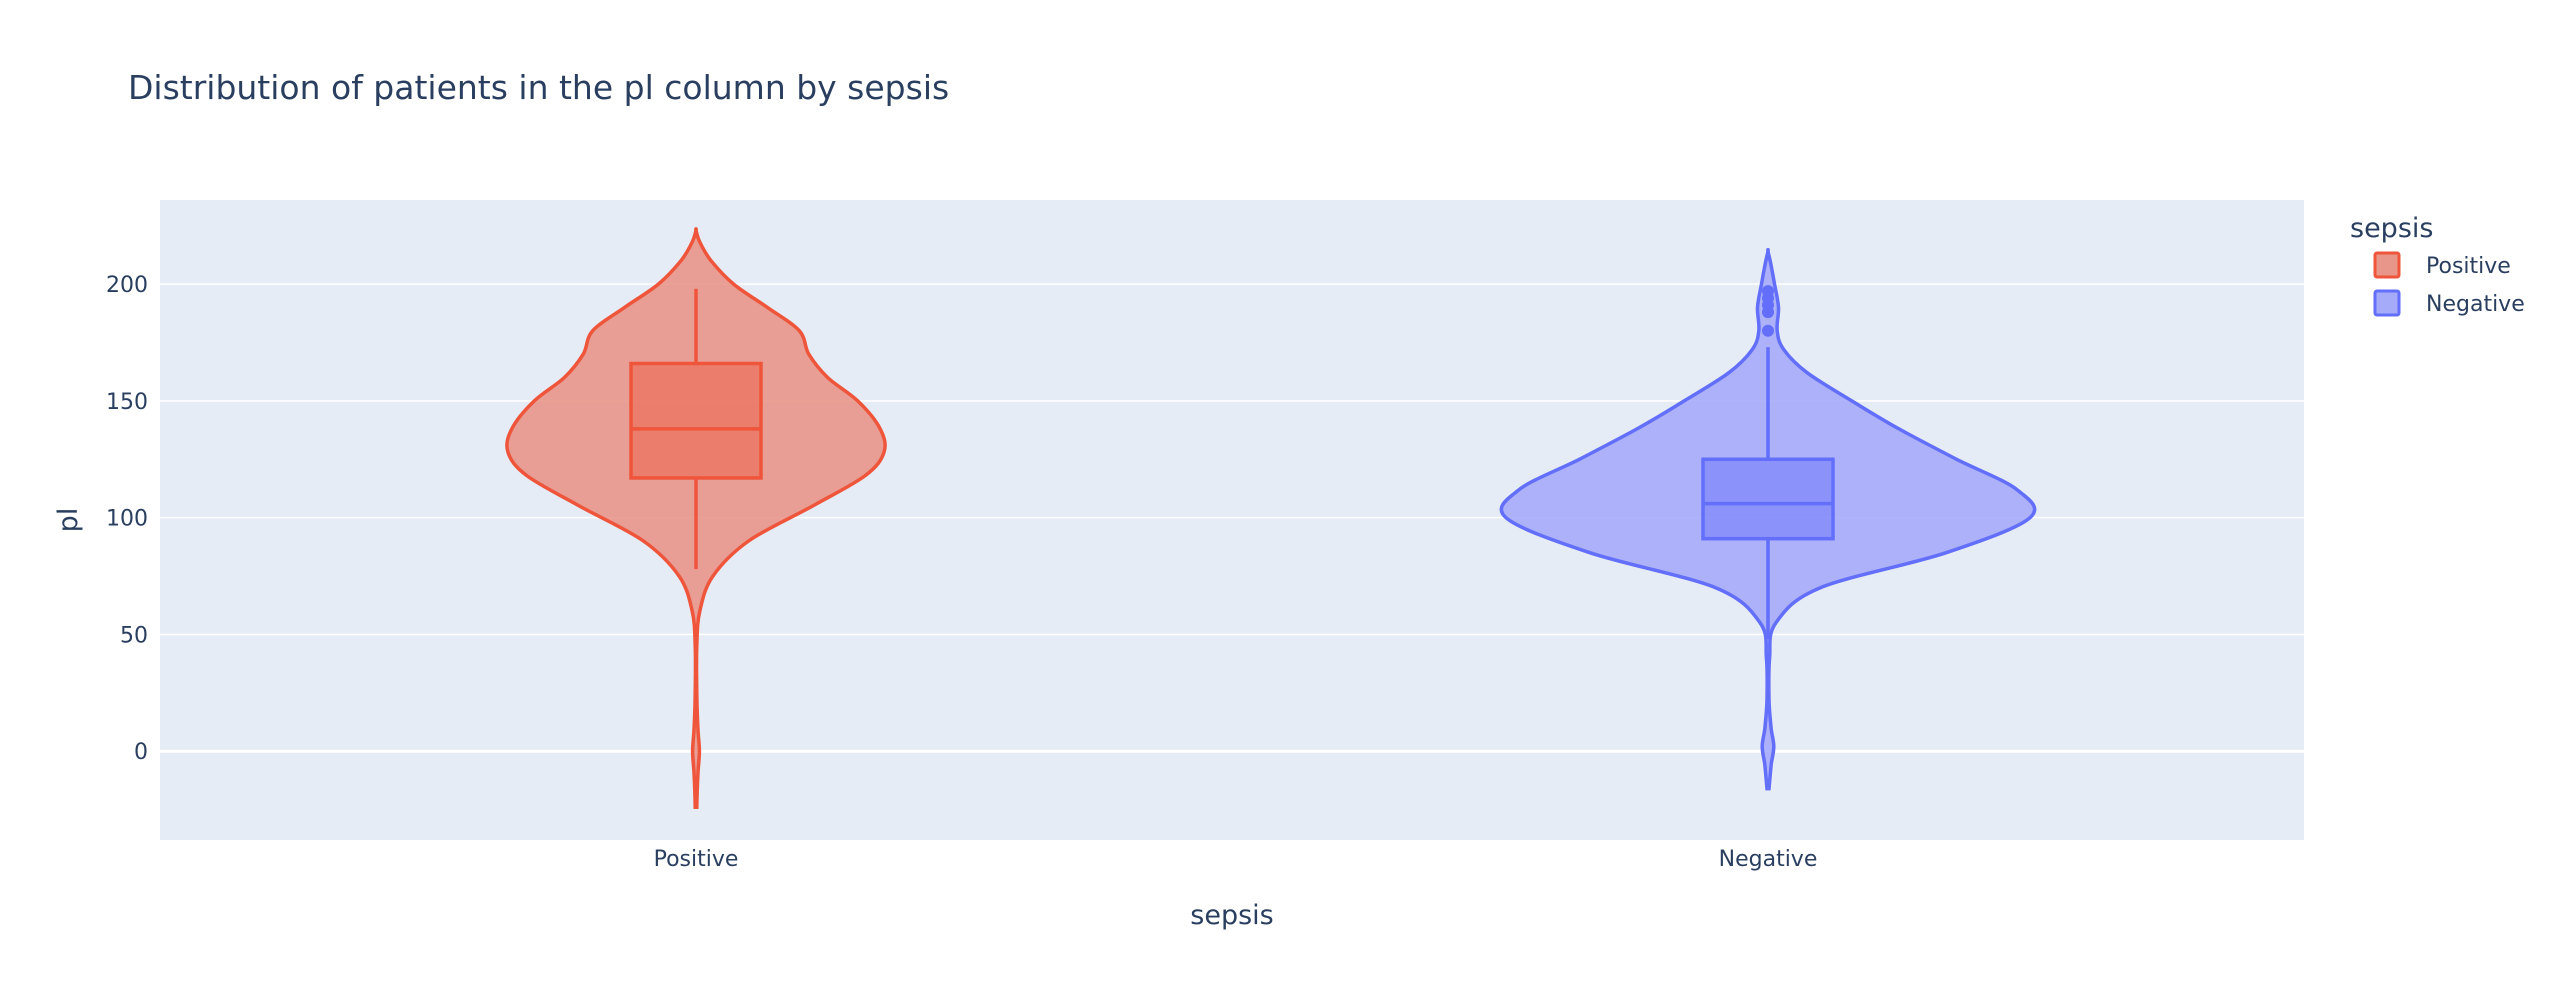 The image size is (2560, 1000). I want to click on legend-item-positive: Positive, so click(2442, 265).